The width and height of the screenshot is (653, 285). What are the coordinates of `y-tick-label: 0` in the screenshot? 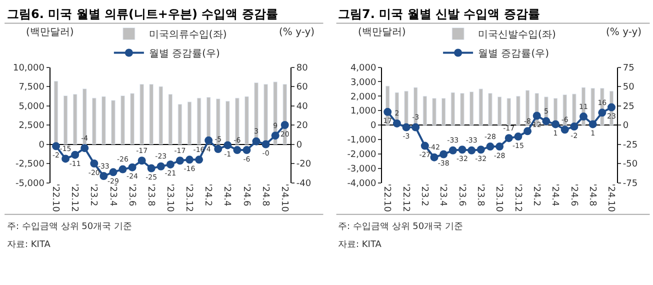 It's located at (373, 126).